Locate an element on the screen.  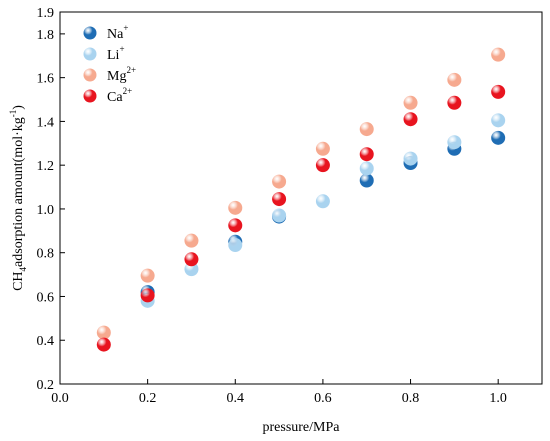
legend: Na+ Li+ Mg2+ Ca2+ is located at coordinates (109, 64).